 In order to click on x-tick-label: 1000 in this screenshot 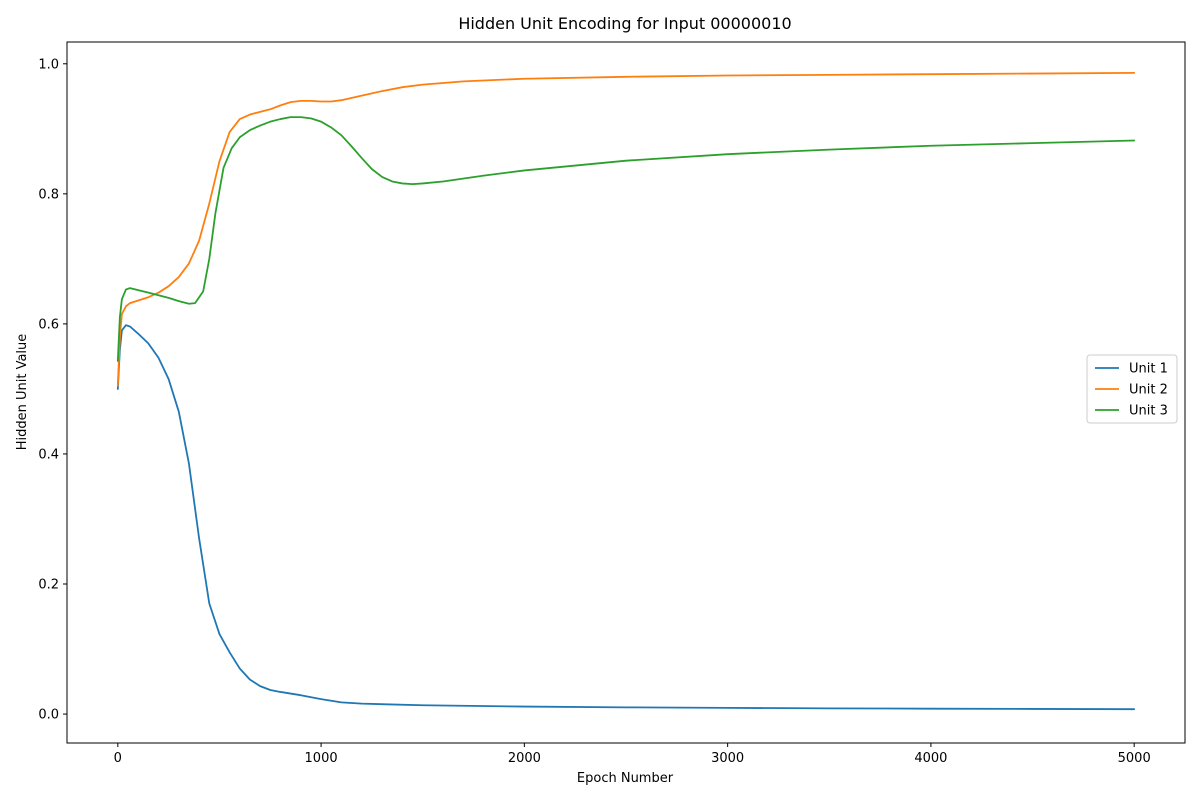, I will do `click(321, 758)`.